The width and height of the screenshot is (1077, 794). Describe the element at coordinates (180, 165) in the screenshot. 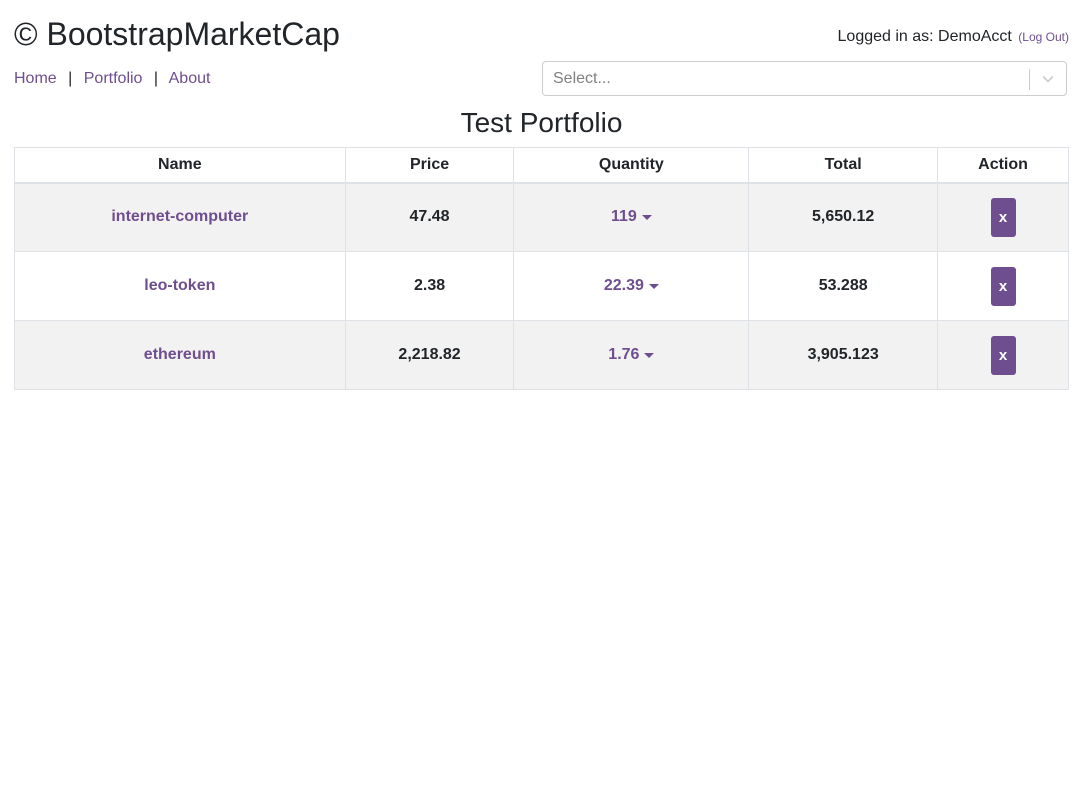

I see `column-header-name: Name` at that location.